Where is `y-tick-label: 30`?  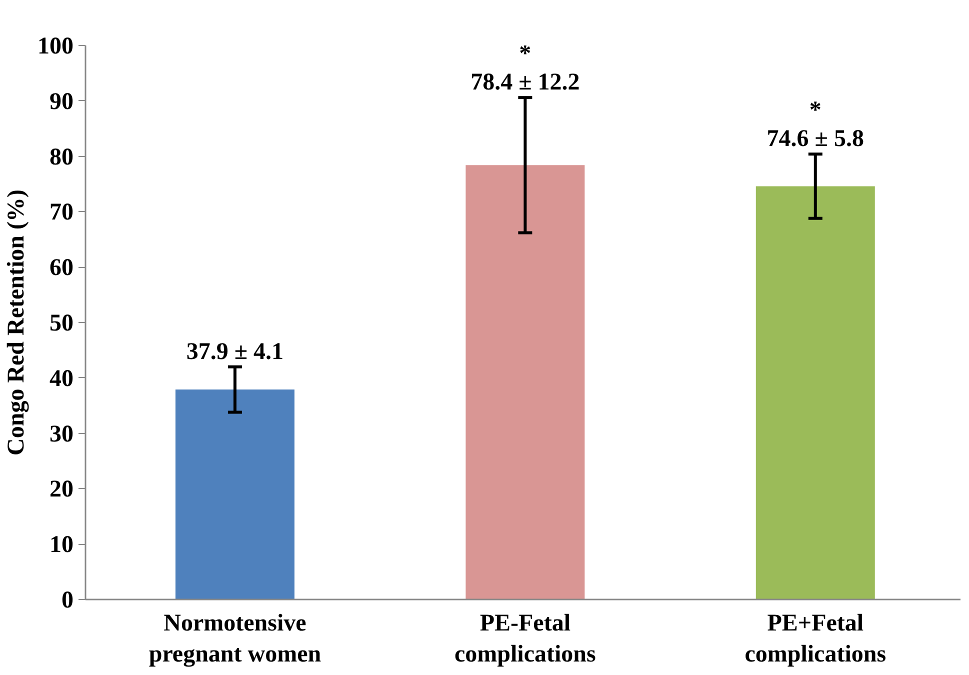
y-tick-label: 30 is located at coordinates (62, 434).